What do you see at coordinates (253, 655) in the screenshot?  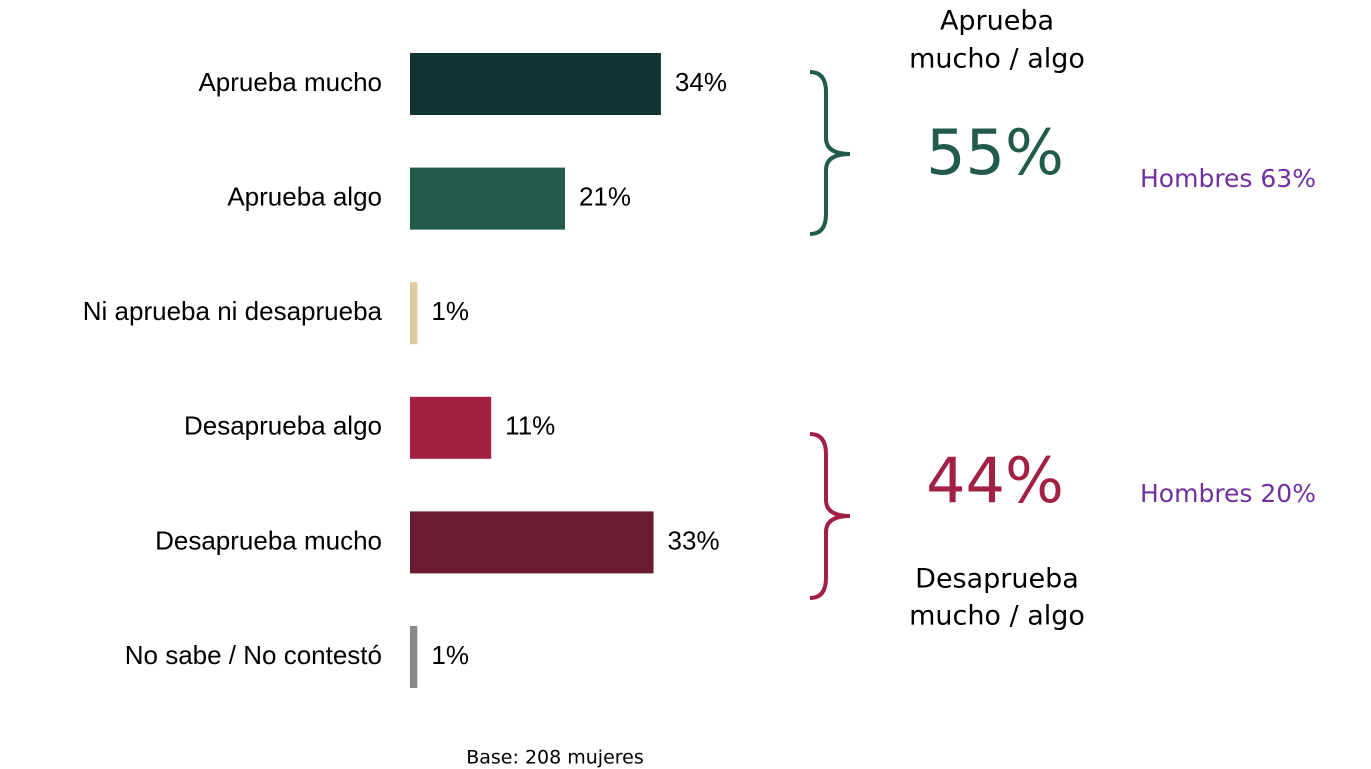 I see `category-label: No sabe / No contestó` at bounding box center [253, 655].